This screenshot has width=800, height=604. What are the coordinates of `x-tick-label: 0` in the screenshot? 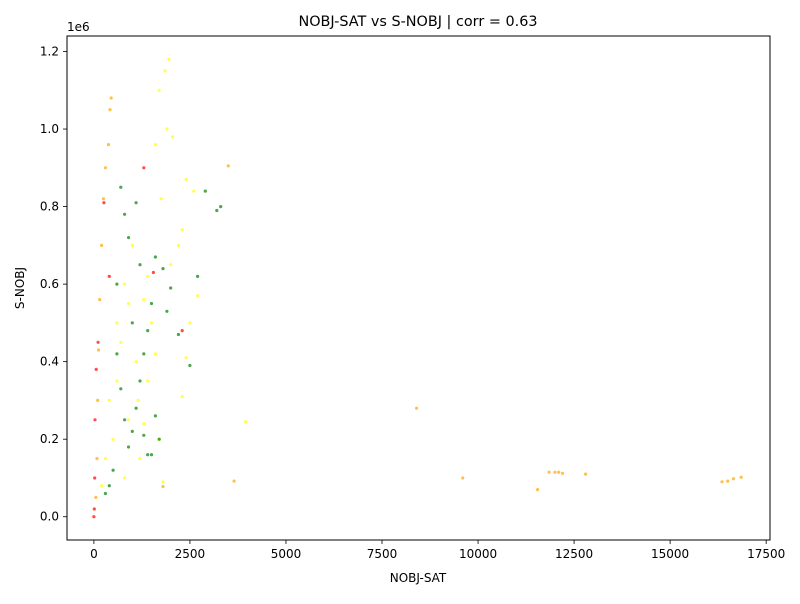 It's located at (94, 554).